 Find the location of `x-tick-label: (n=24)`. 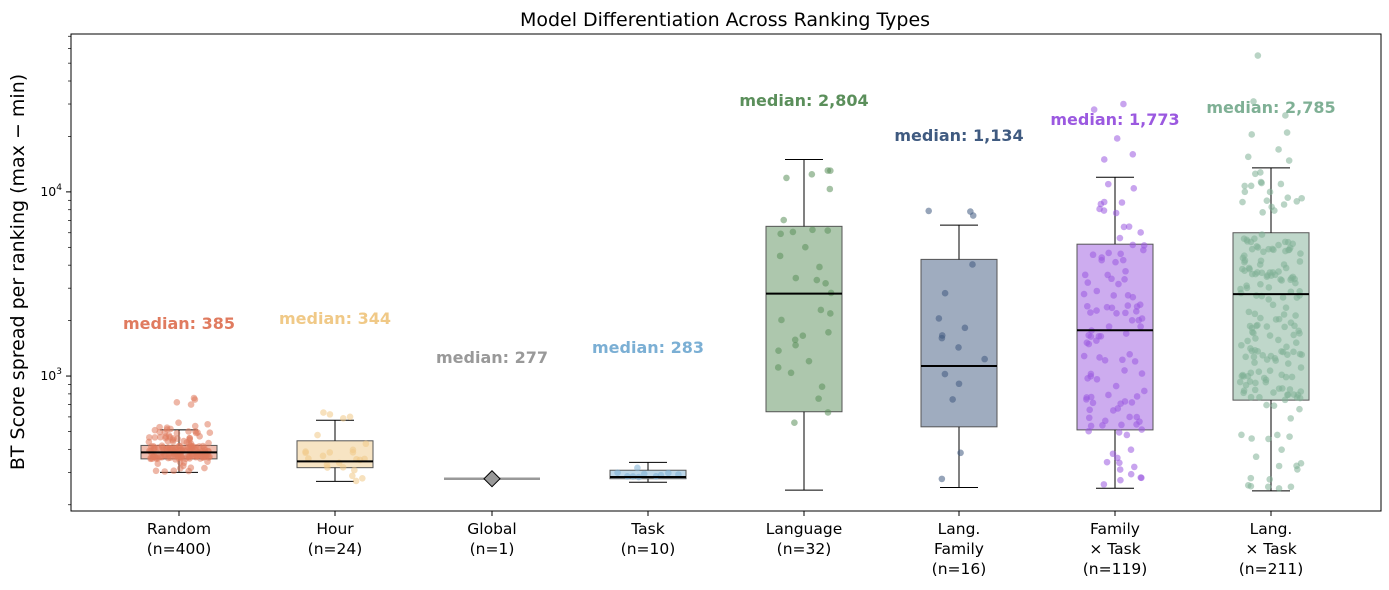

x-tick-label: (n=24) is located at coordinates (335, 549).